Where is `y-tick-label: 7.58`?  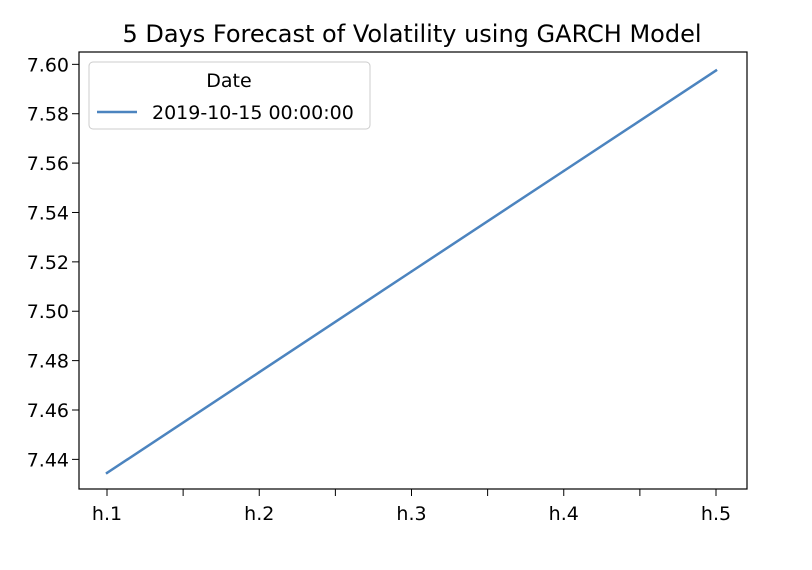 y-tick-label: 7.58 is located at coordinates (48, 115).